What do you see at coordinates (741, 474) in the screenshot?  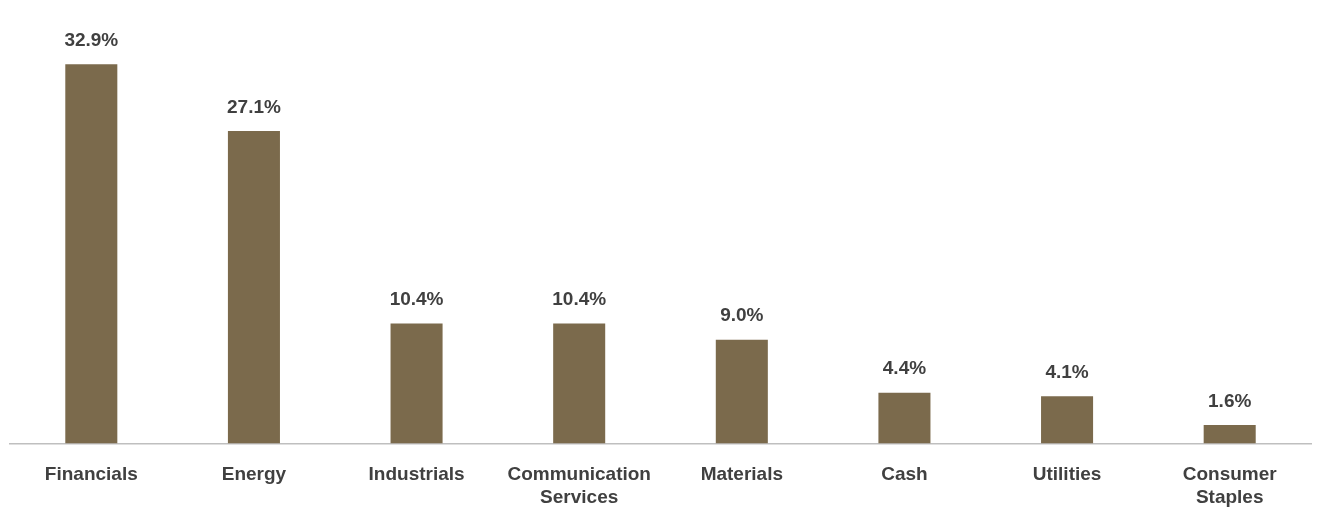 I see `x-tick-label: Materials` at bounding box center [741, 474].